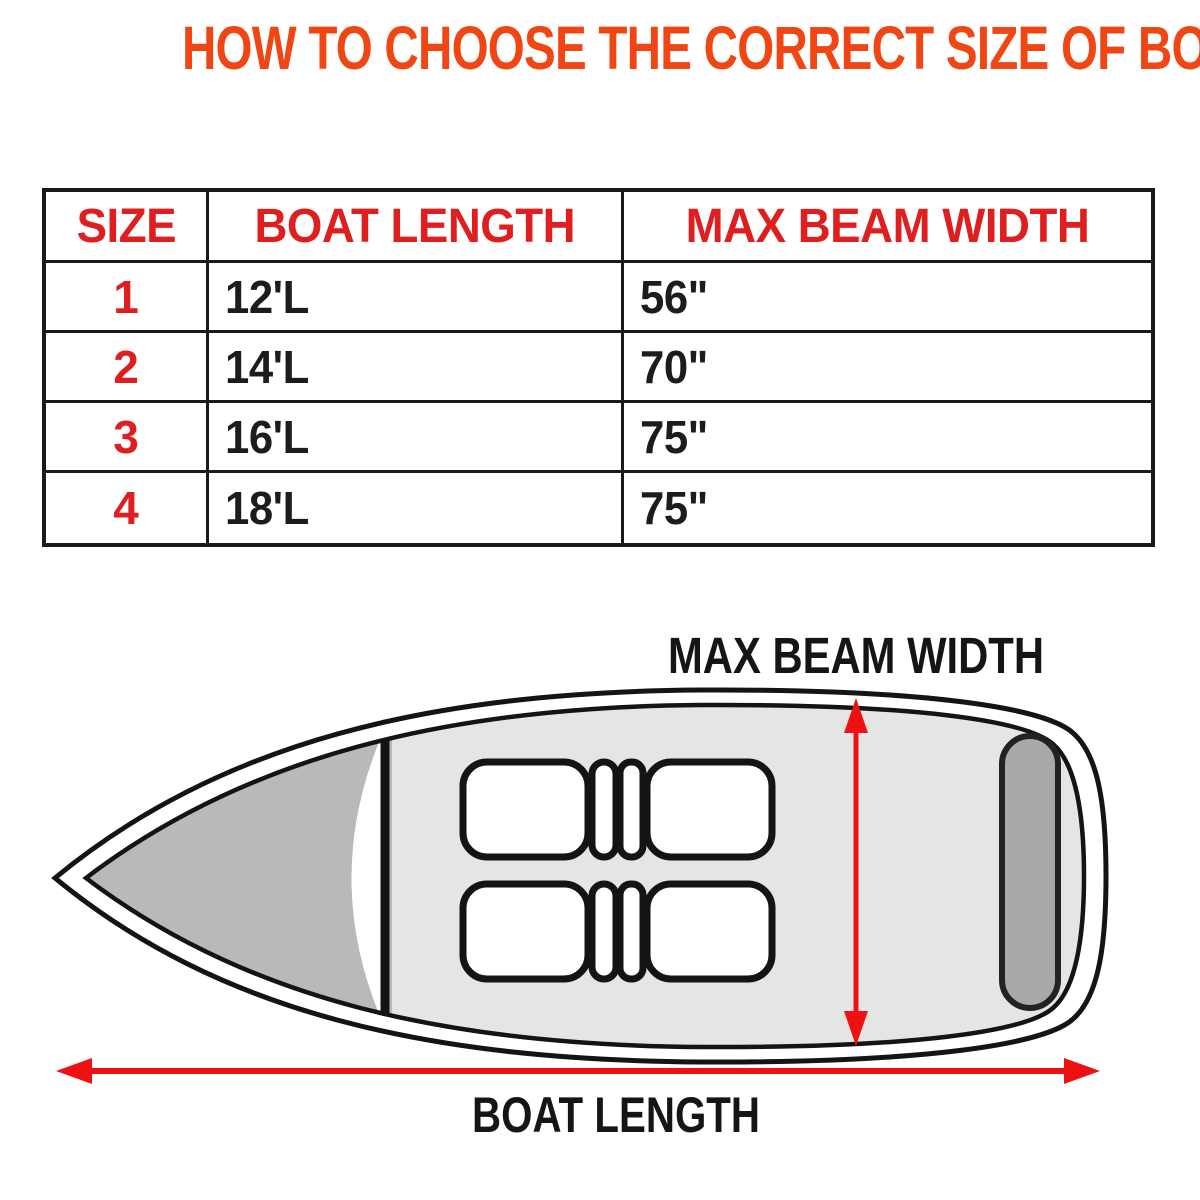  Describe the element at coordinates (674, 366) in the screenshot. I see `beam-2-value: 70"` at that location.